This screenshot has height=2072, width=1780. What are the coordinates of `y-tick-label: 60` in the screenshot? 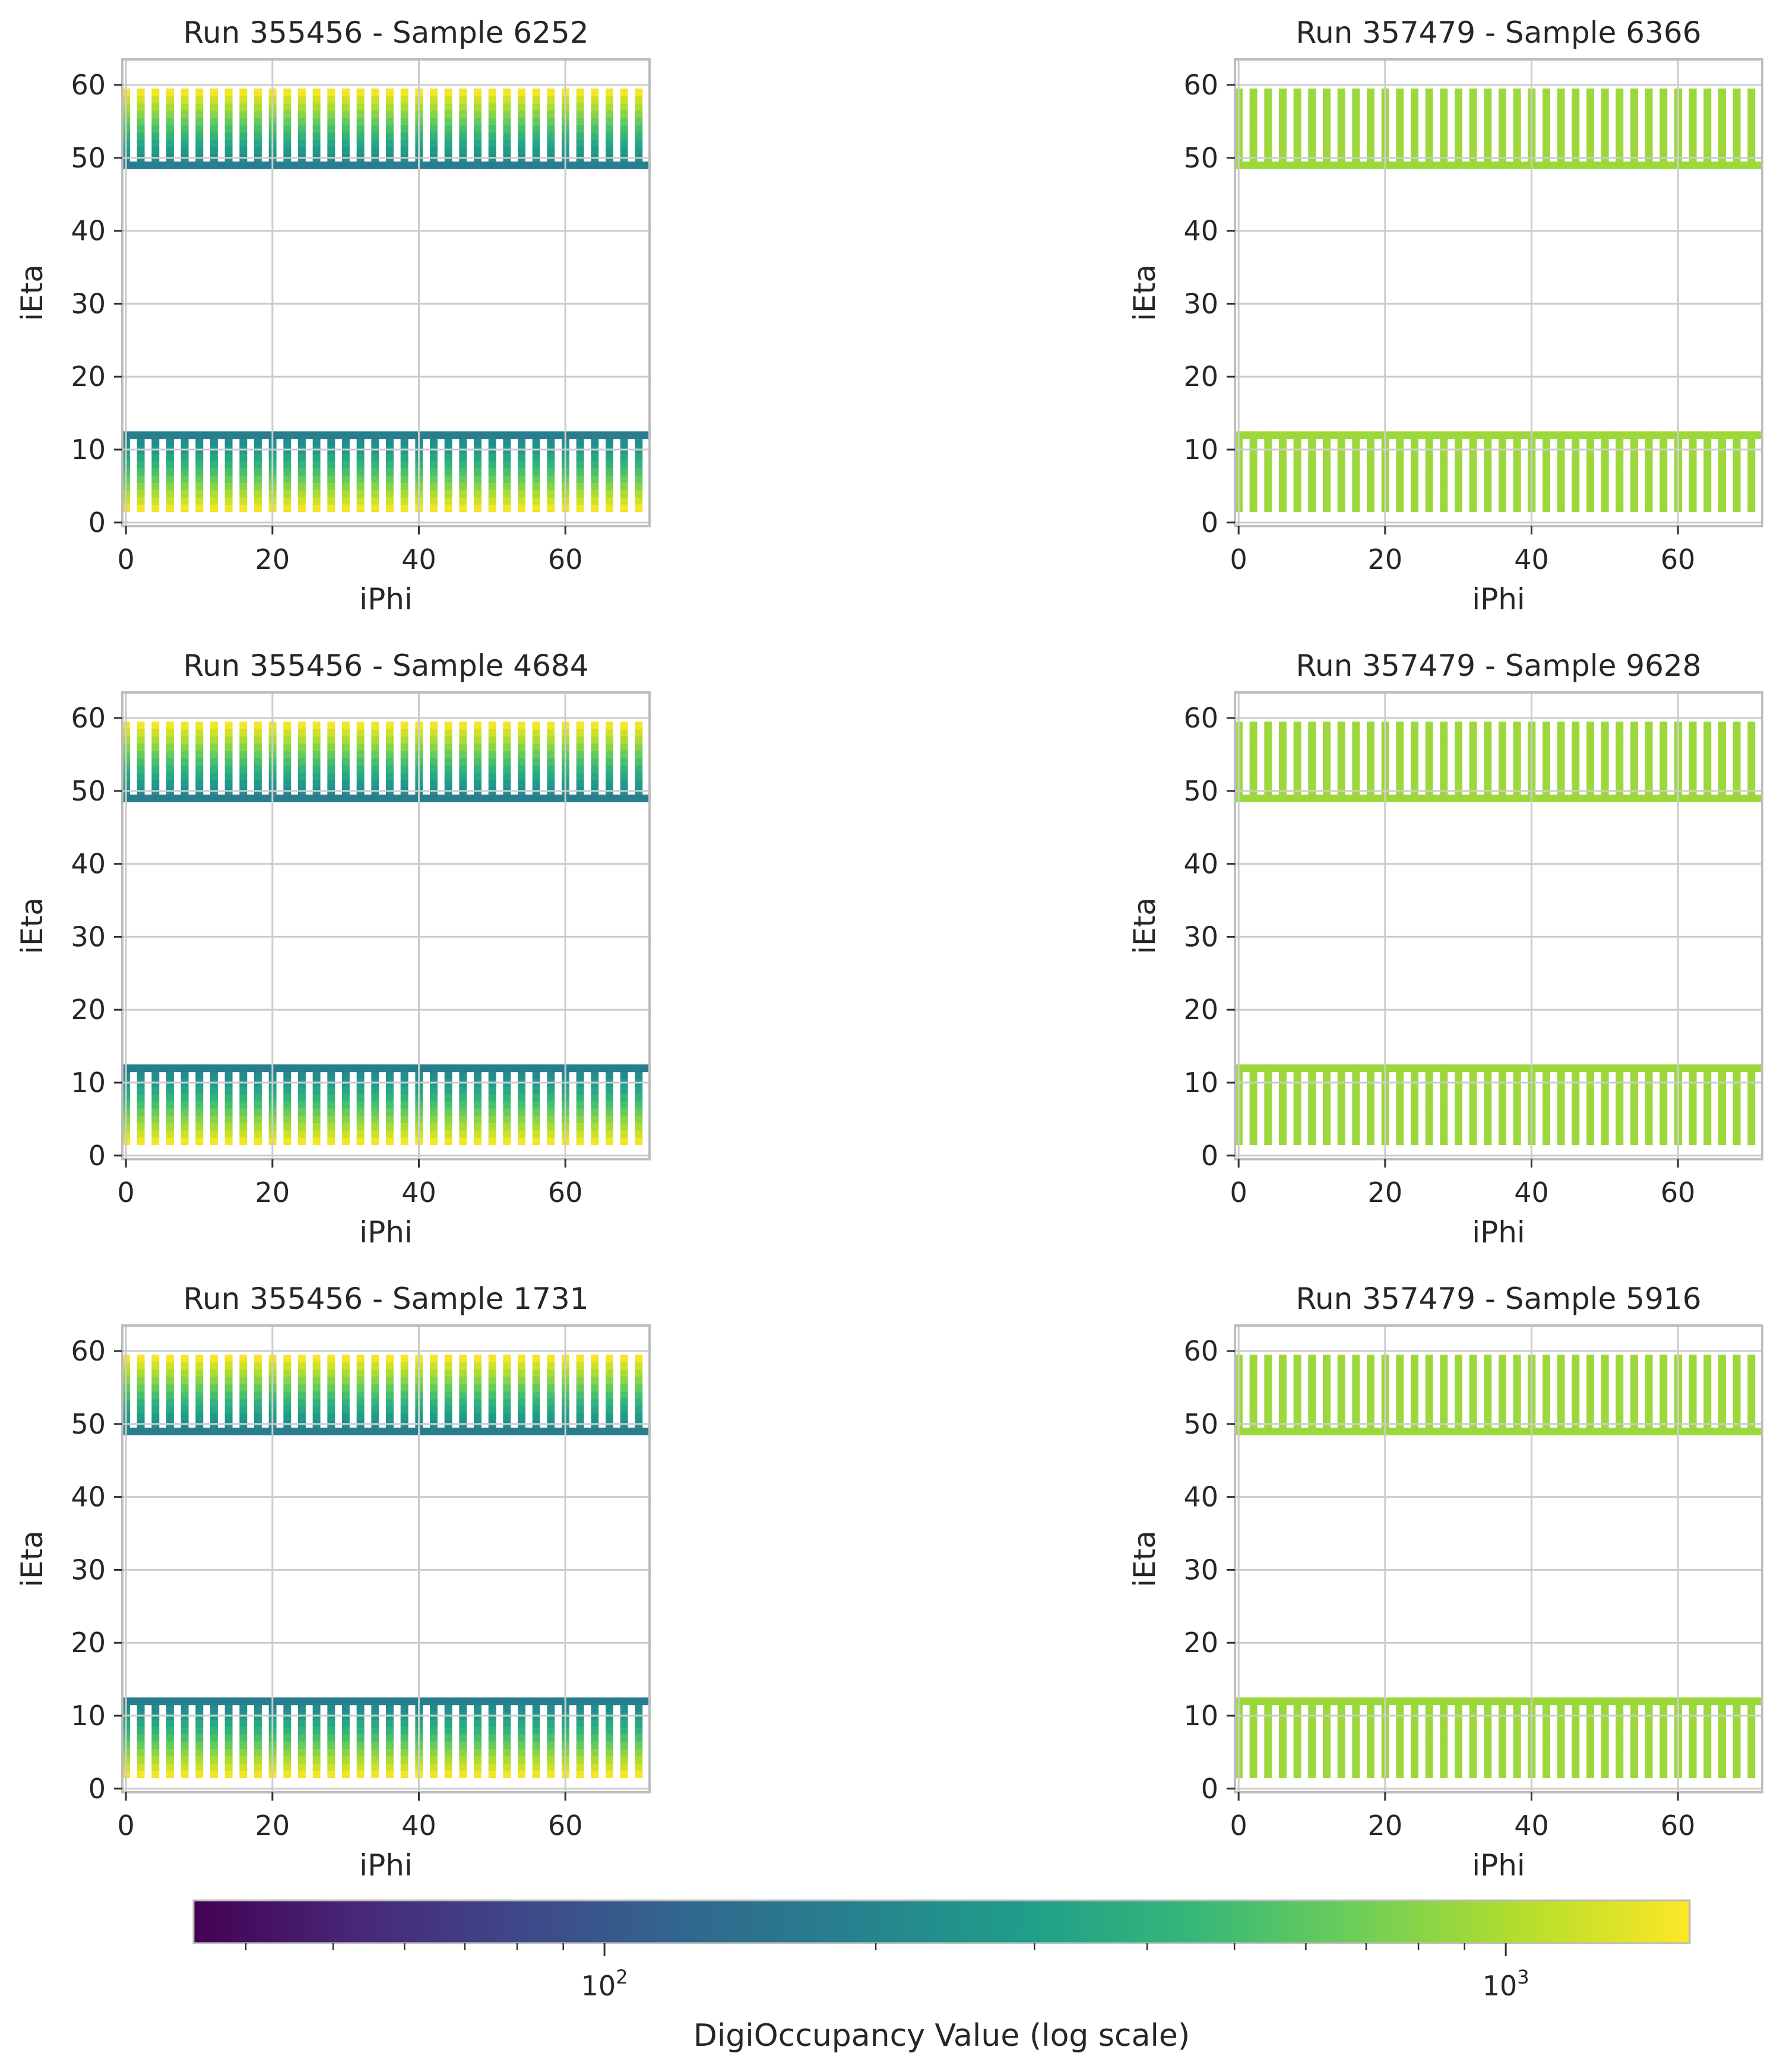 It's located at (88, 1351).